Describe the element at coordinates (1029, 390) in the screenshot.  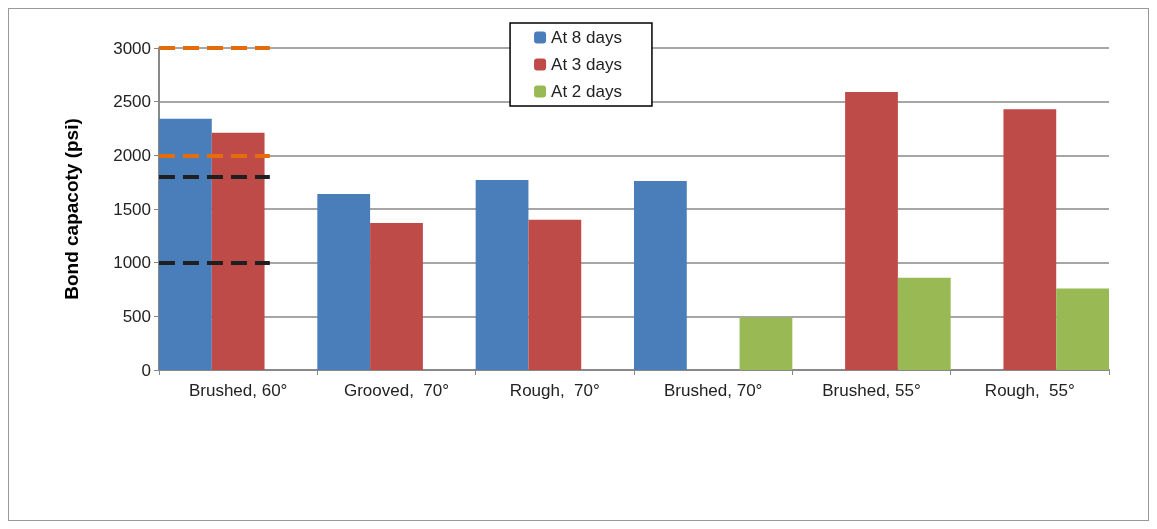
I see `x-tick-label: Rough, 55°` at that location.